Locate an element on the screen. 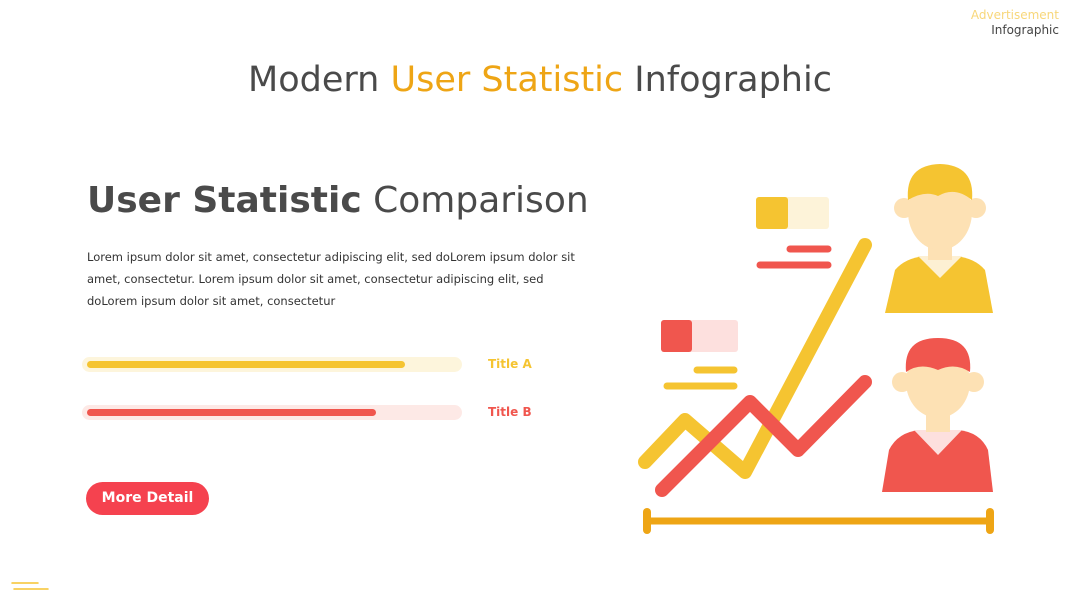 This screenshot has width=1080, height=608. title: Modern User Statistic Infographic is located at coordinates (540, 80).